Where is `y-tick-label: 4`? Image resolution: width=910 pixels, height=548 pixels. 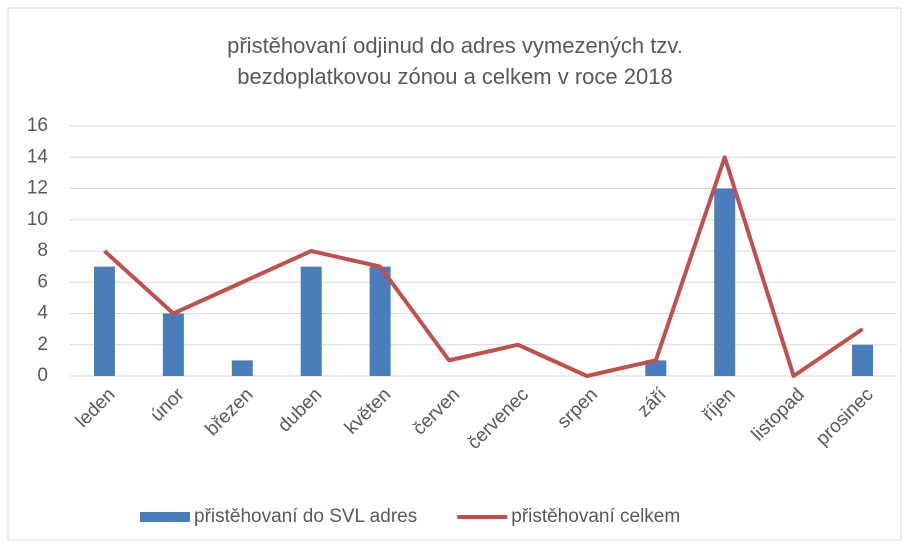 y-tick-label: 4 is located at coordinates (42, 313).